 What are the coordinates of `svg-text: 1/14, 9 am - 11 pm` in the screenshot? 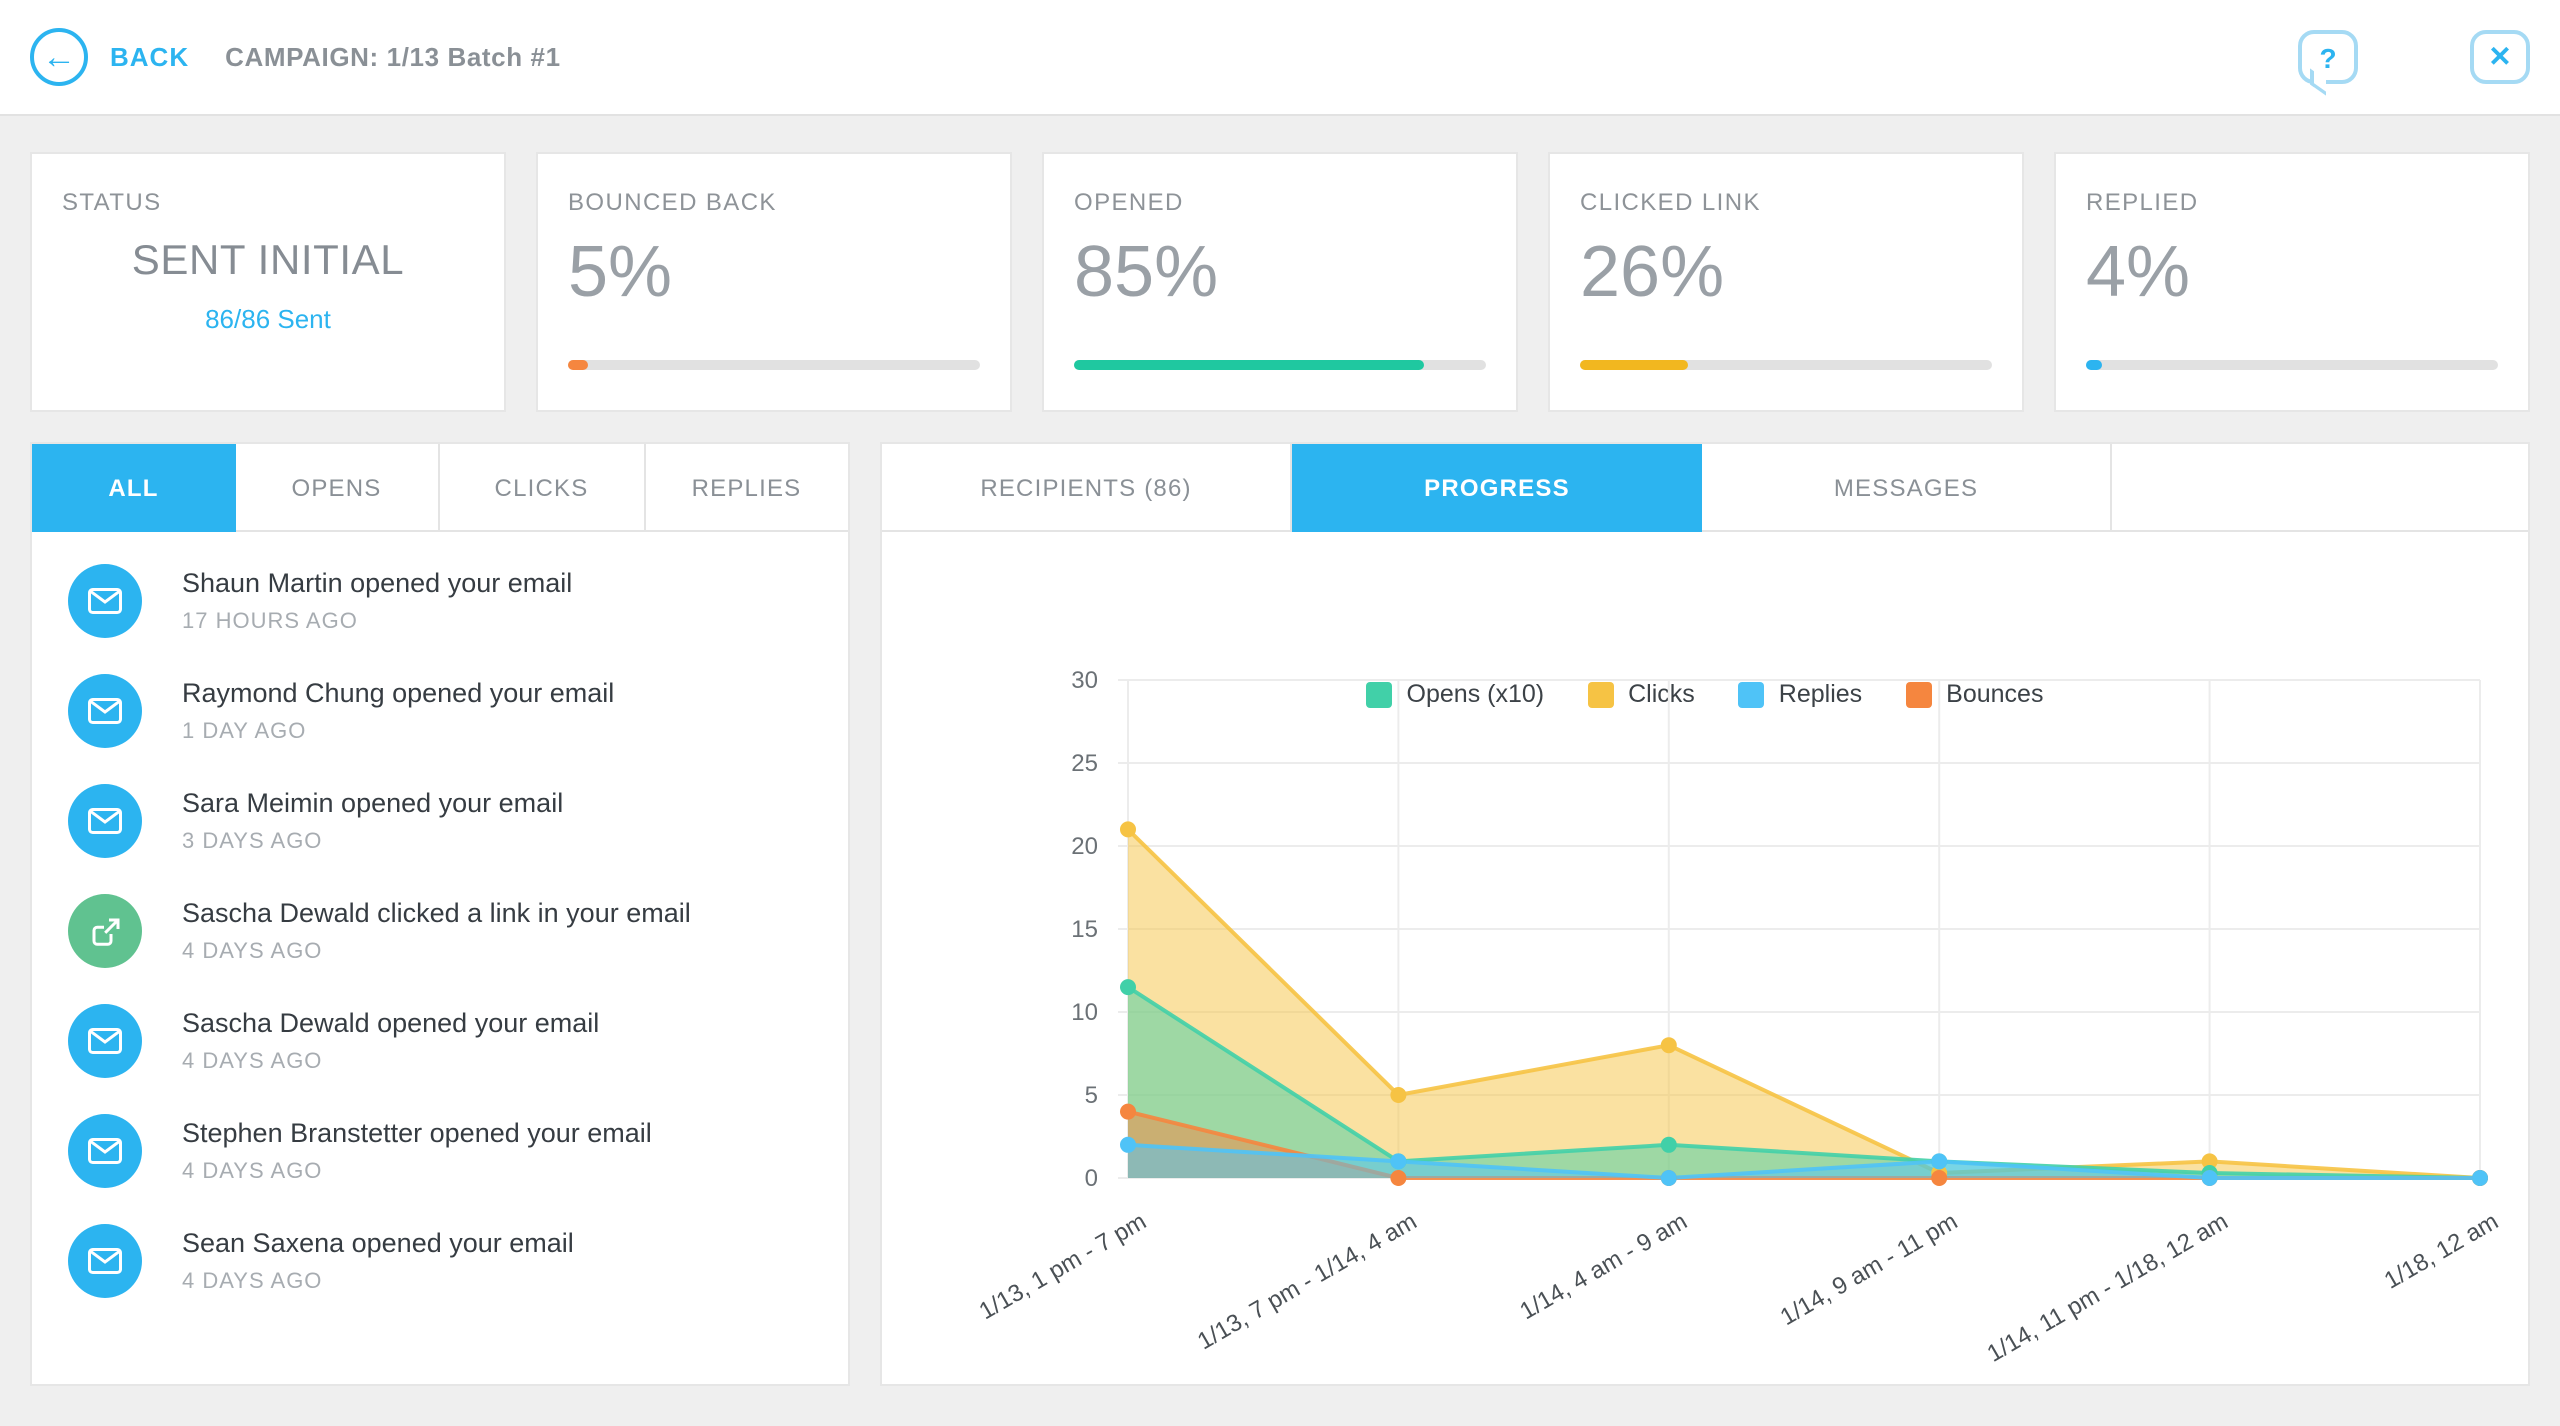 It's located at (1869, 1269).